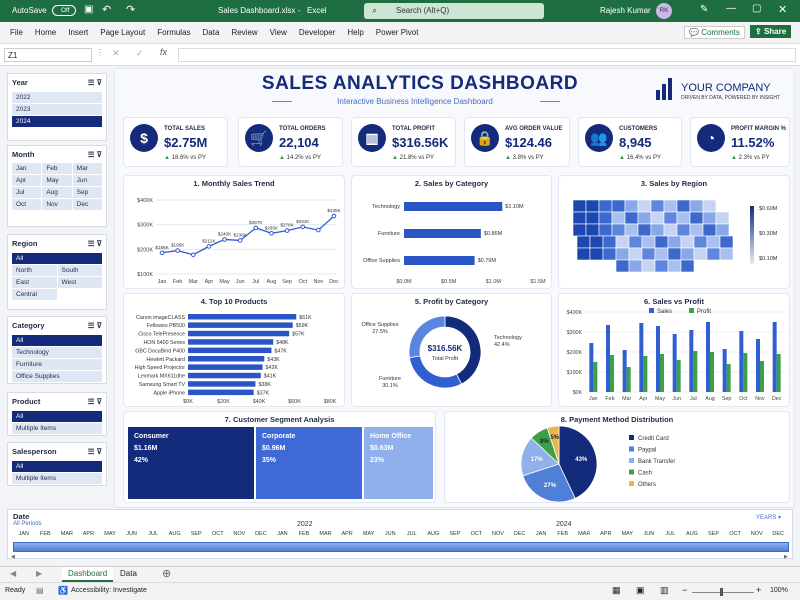 The width and height of the screenshot is (800, 600). Describe the element at coordinates (123, 32) in the screenshot. I see `menu-item-page-layout: Page Layout` at that location.